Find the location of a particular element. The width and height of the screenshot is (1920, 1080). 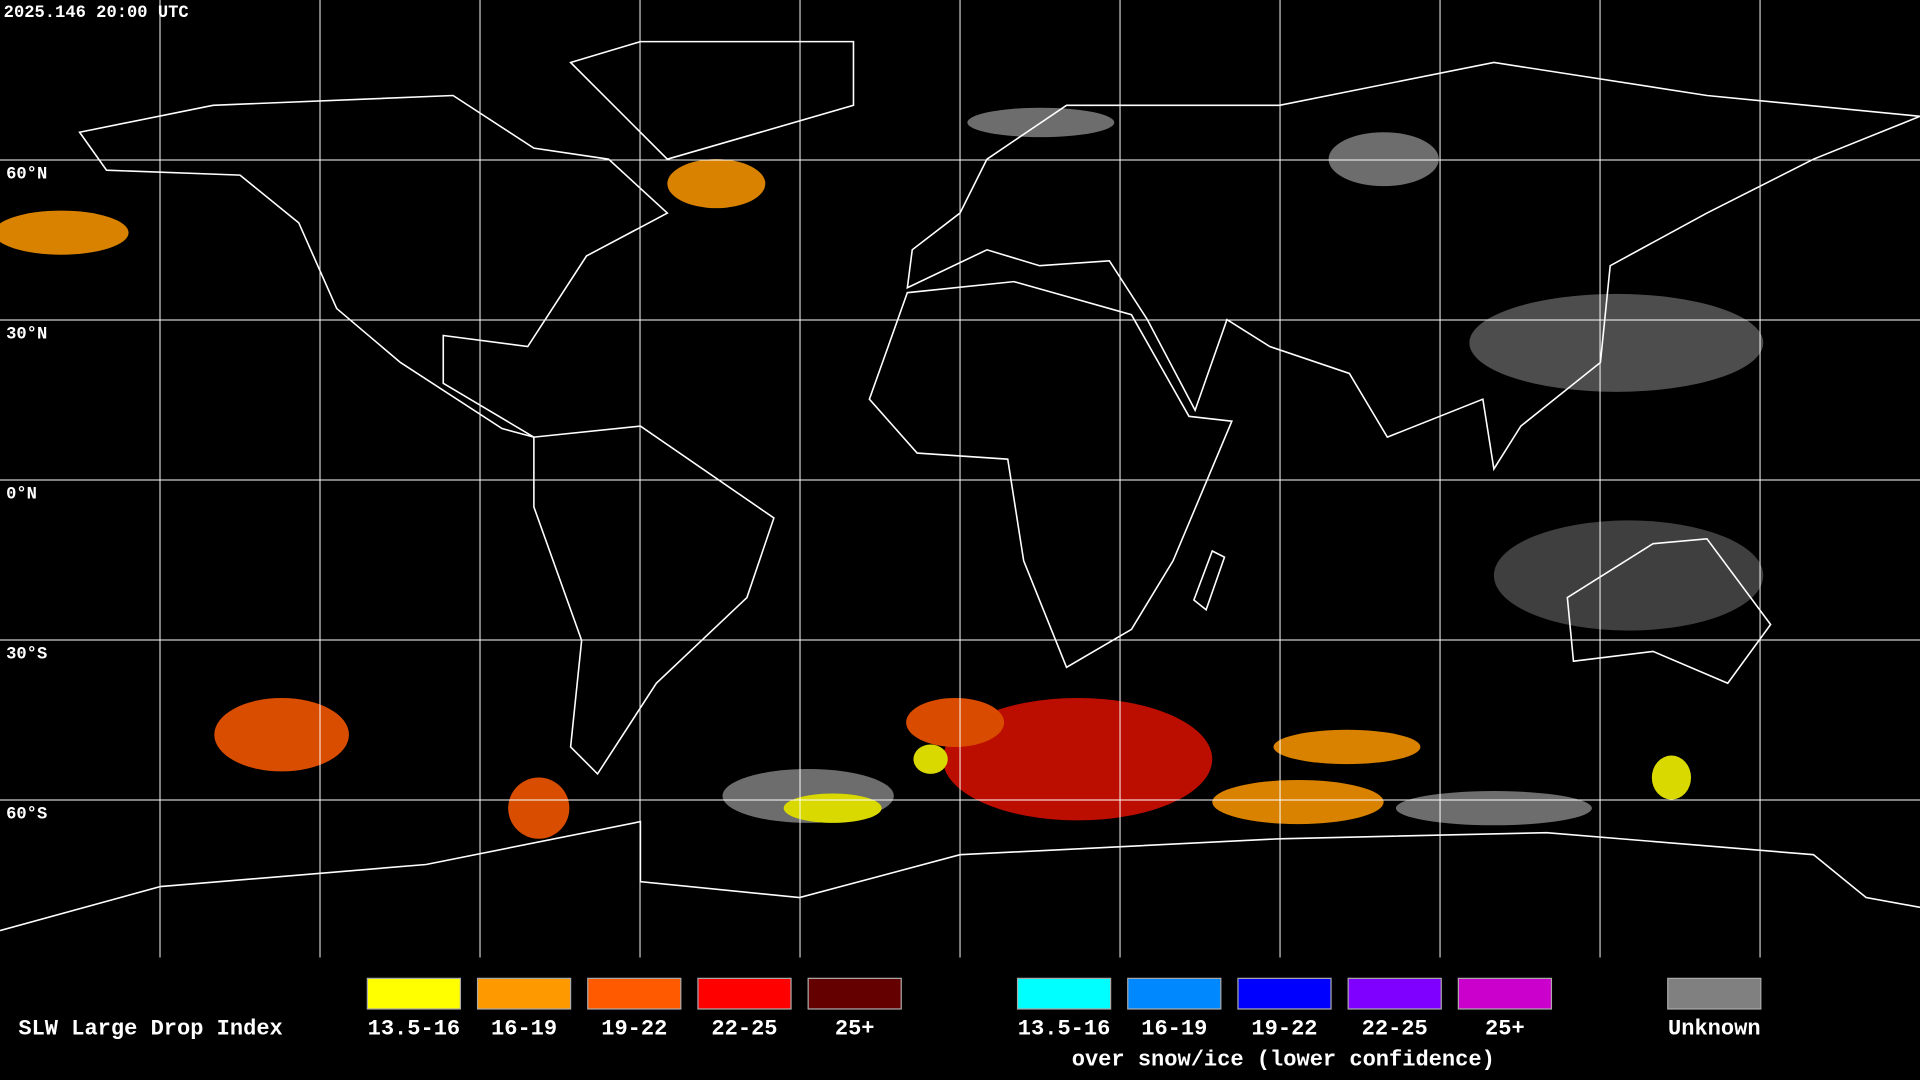

north-america is located at coordinates (373, 266).